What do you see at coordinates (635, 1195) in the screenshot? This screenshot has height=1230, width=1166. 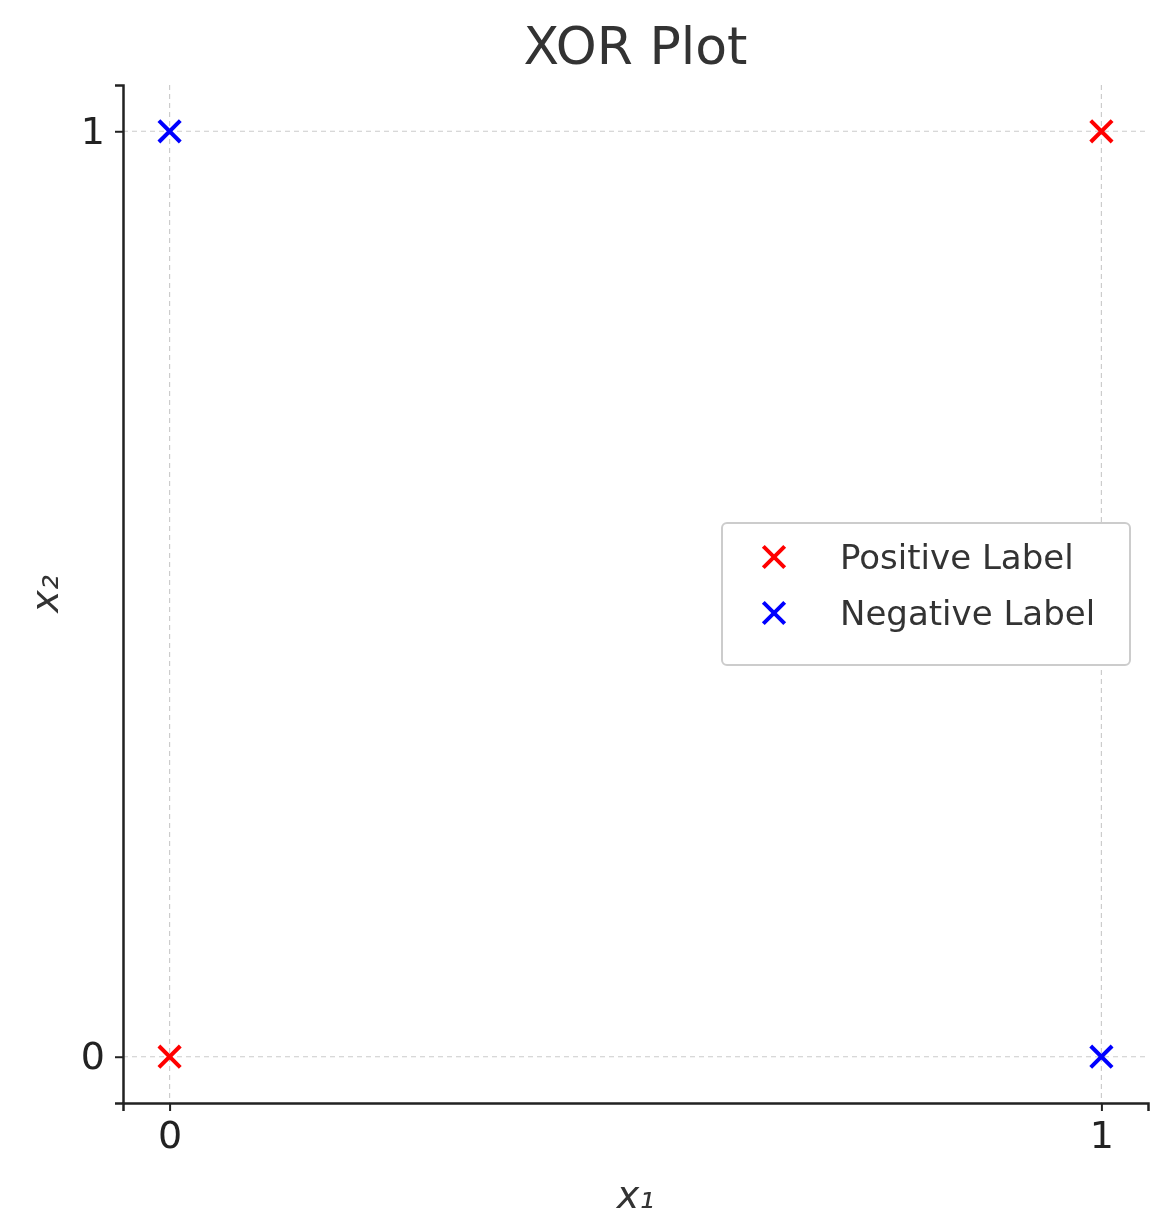 I see `x-axis-title: x₁` at bounding box center [635, 1195].